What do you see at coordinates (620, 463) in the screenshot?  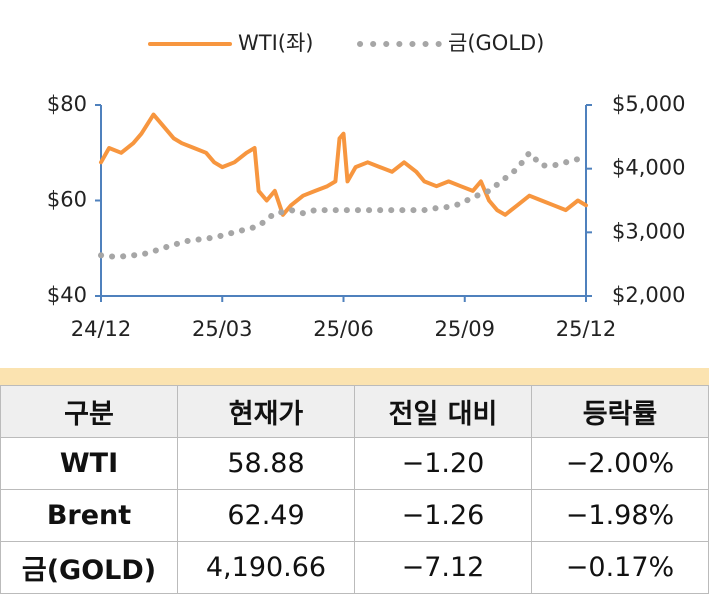 I see `cell: −2.00%` at bounding box center [620, 463].